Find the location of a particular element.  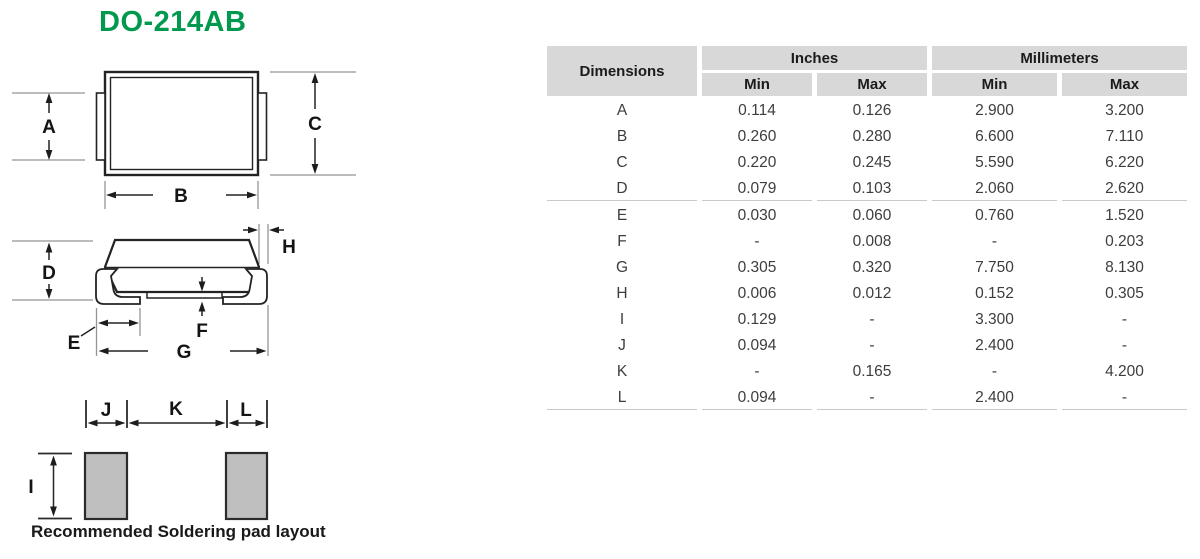

dim-label-b: B is located at coordinates (181, 196).